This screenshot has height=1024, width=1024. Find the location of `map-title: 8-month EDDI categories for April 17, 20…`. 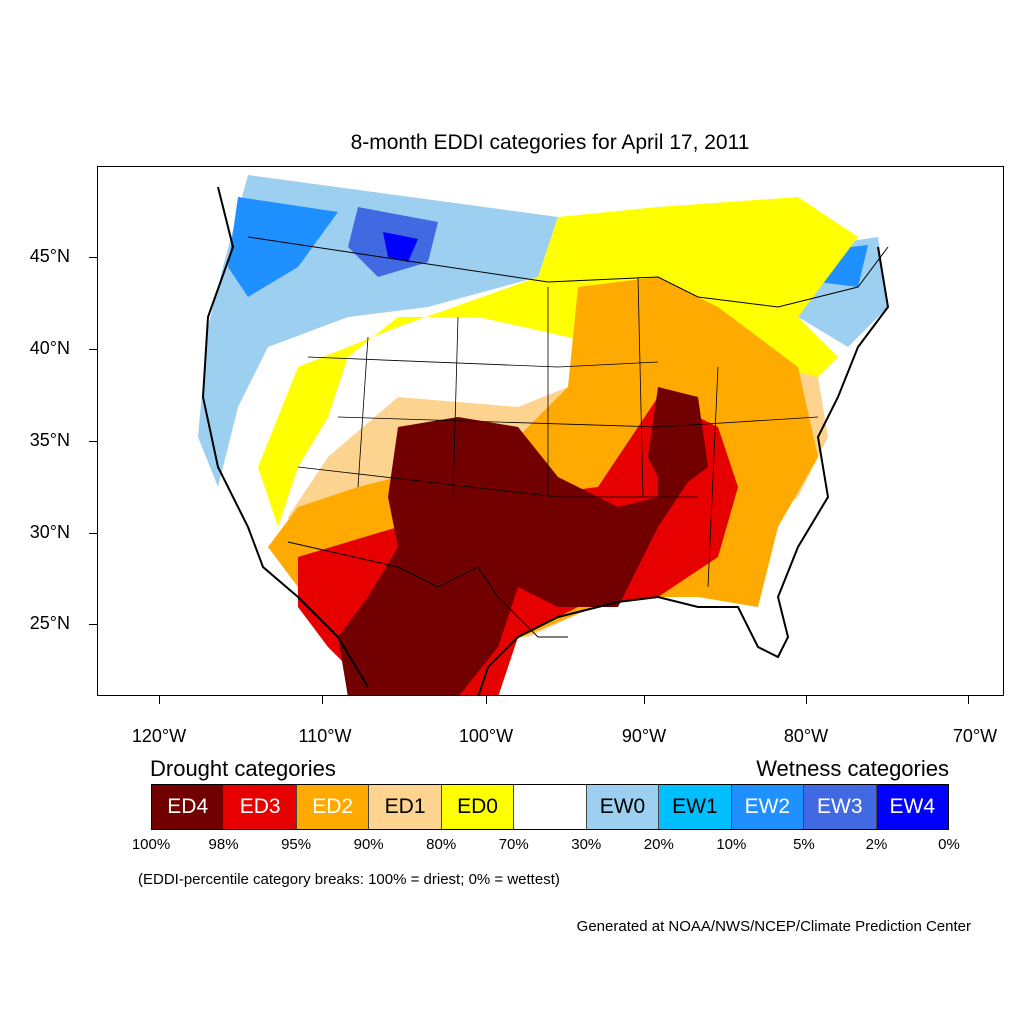

map-title: 8-month EDDI categories for April 17, 20… is located at coordinates (550, 142).